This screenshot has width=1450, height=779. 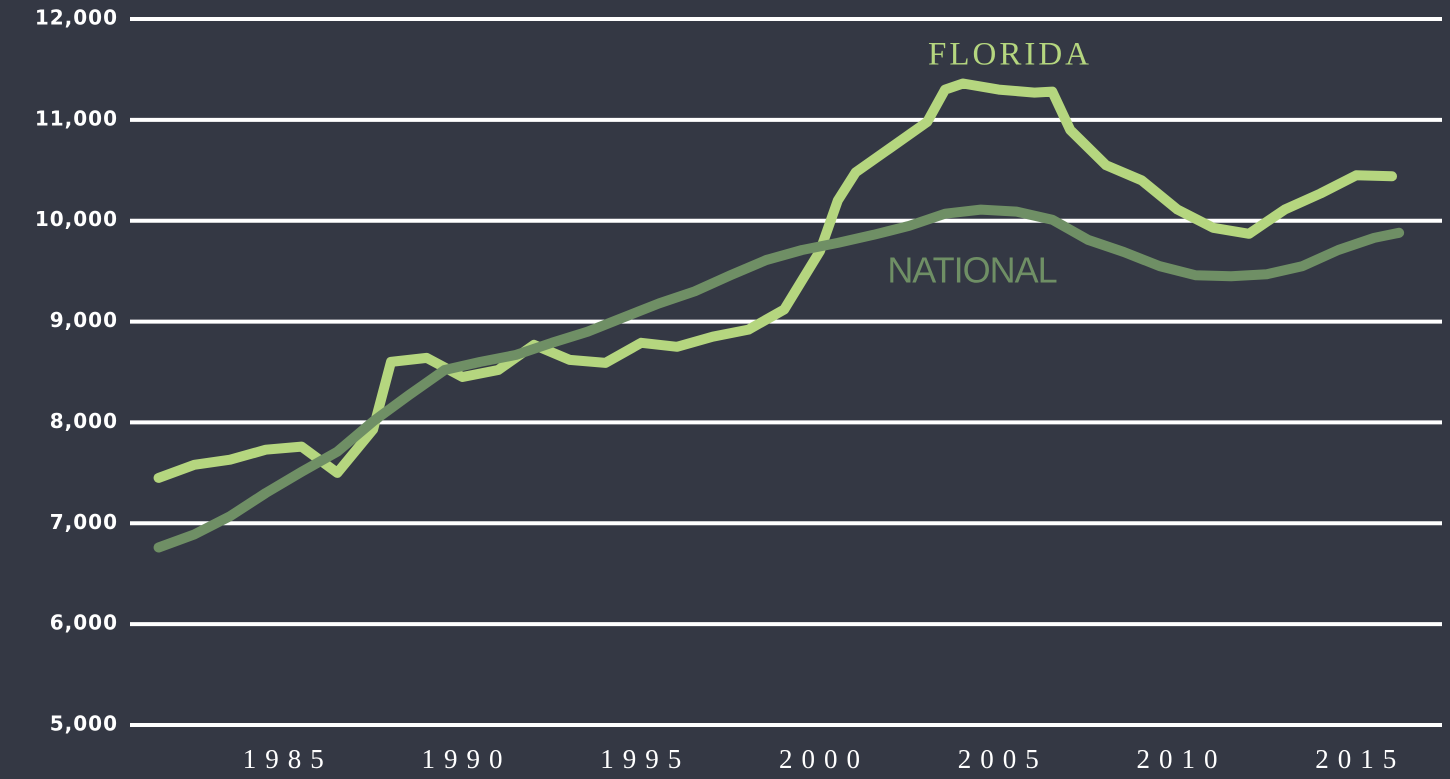 What do you see at coordinates (1010, 55) in the screenshot?
I see `series-label: FLORIDA` at bounding box center [1010, 55].